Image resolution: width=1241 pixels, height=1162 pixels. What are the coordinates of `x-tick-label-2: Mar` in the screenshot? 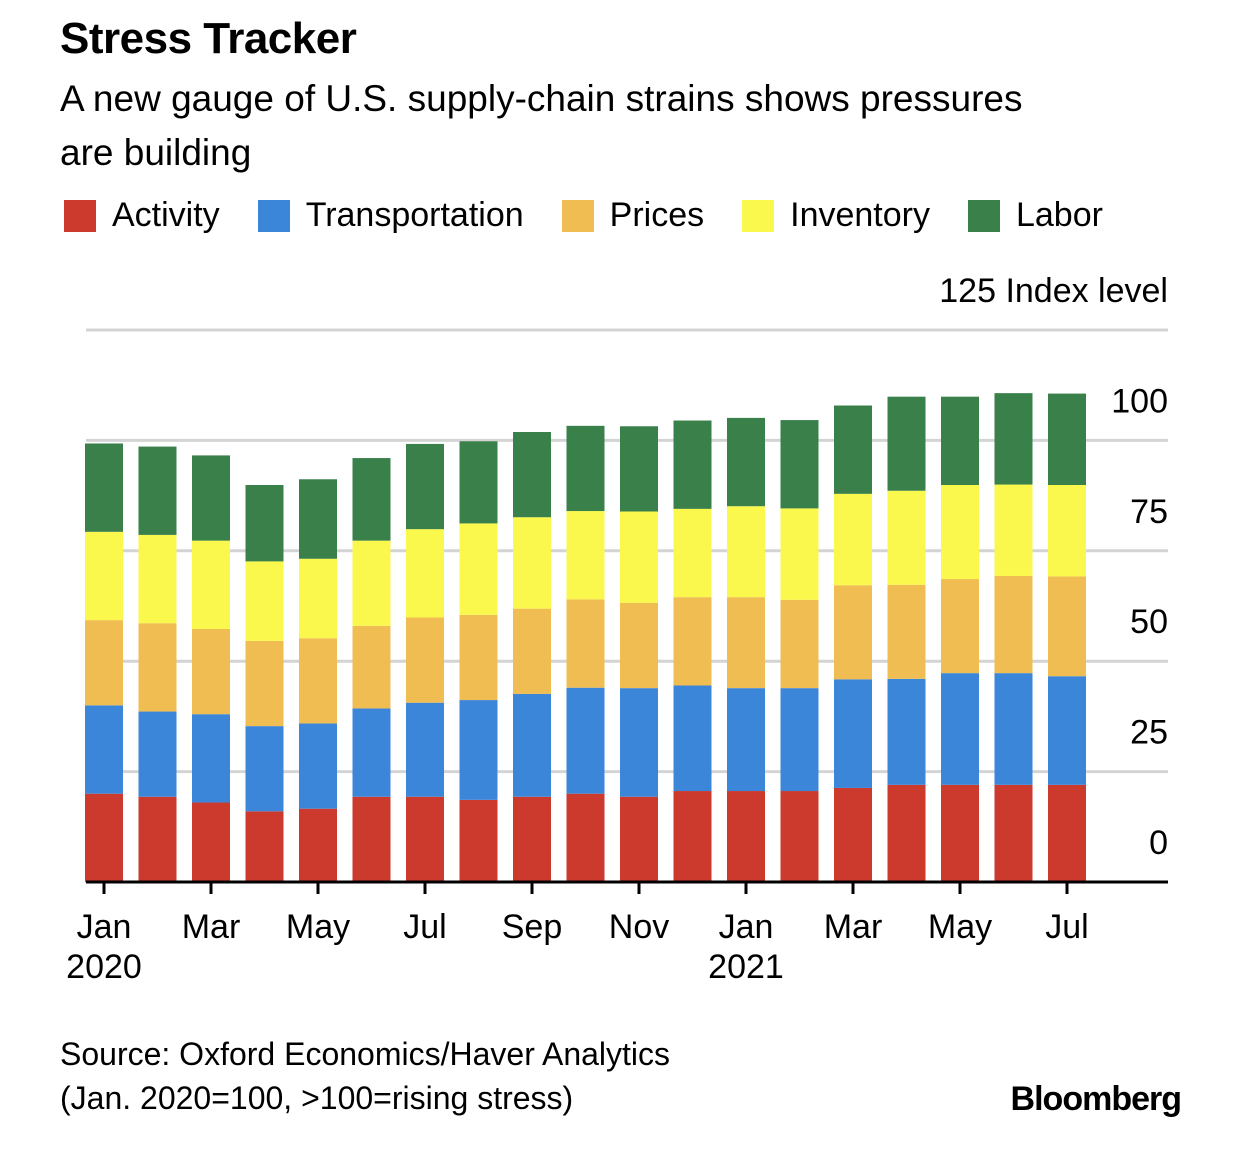 It's located at (211, 927).